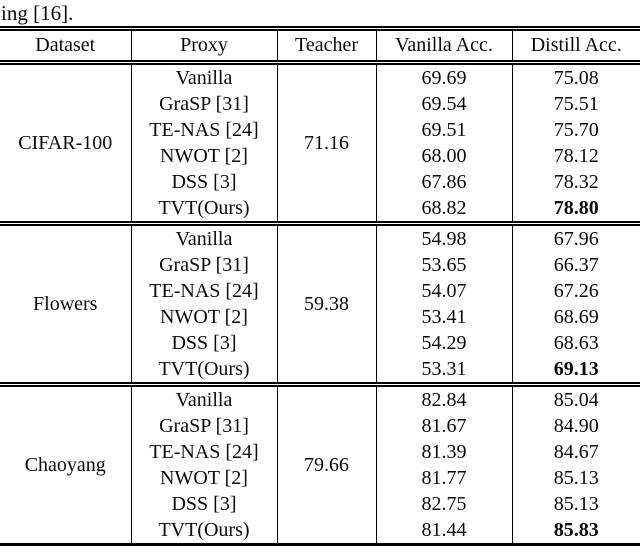 The height and width of the screenshot is (558, 640). I want to click on table-row: TE-NAS [24] 69.51 75.70, so click(320, 130).